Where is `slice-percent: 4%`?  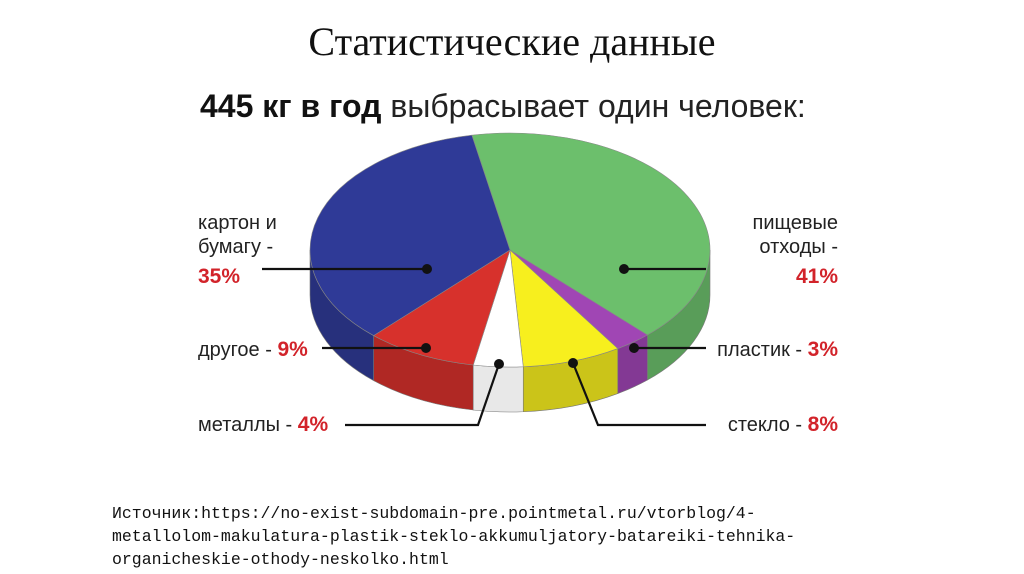 slice-percent: 4% is located at coordinates (313, 424).